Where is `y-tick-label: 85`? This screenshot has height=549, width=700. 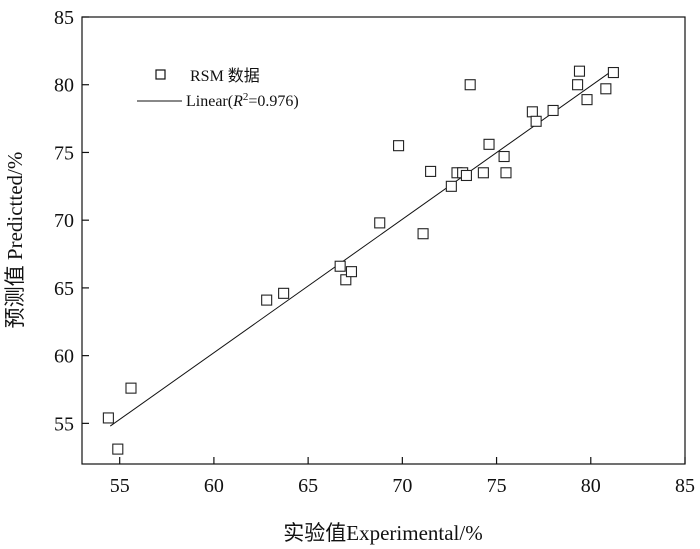
y-tick-label: 85 is located at coordinates (64, 18).